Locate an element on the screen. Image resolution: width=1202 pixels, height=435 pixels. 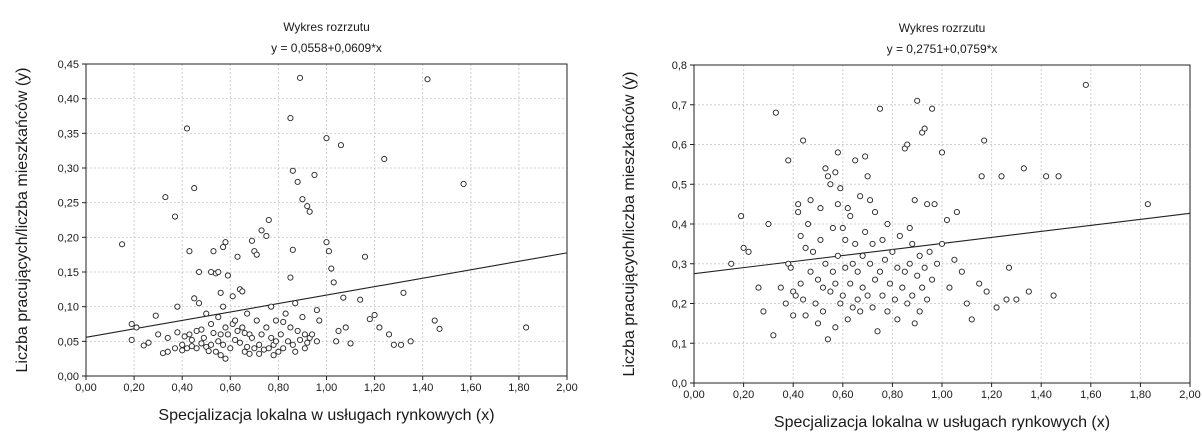
y-tick-label: 0,8 is located at coordinates (679, 66).